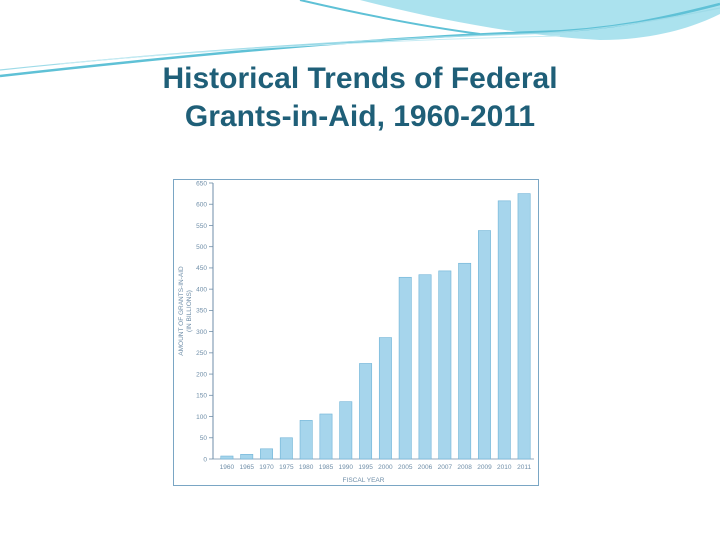  I want to click on bar-1970, so click(266, 454).